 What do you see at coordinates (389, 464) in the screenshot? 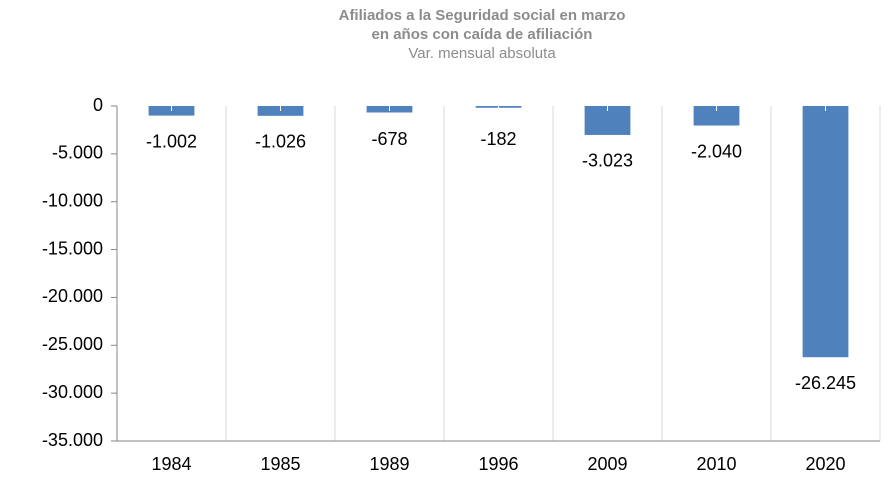
I see `x-tick-label: 1989` at bounding box center [389, 464].